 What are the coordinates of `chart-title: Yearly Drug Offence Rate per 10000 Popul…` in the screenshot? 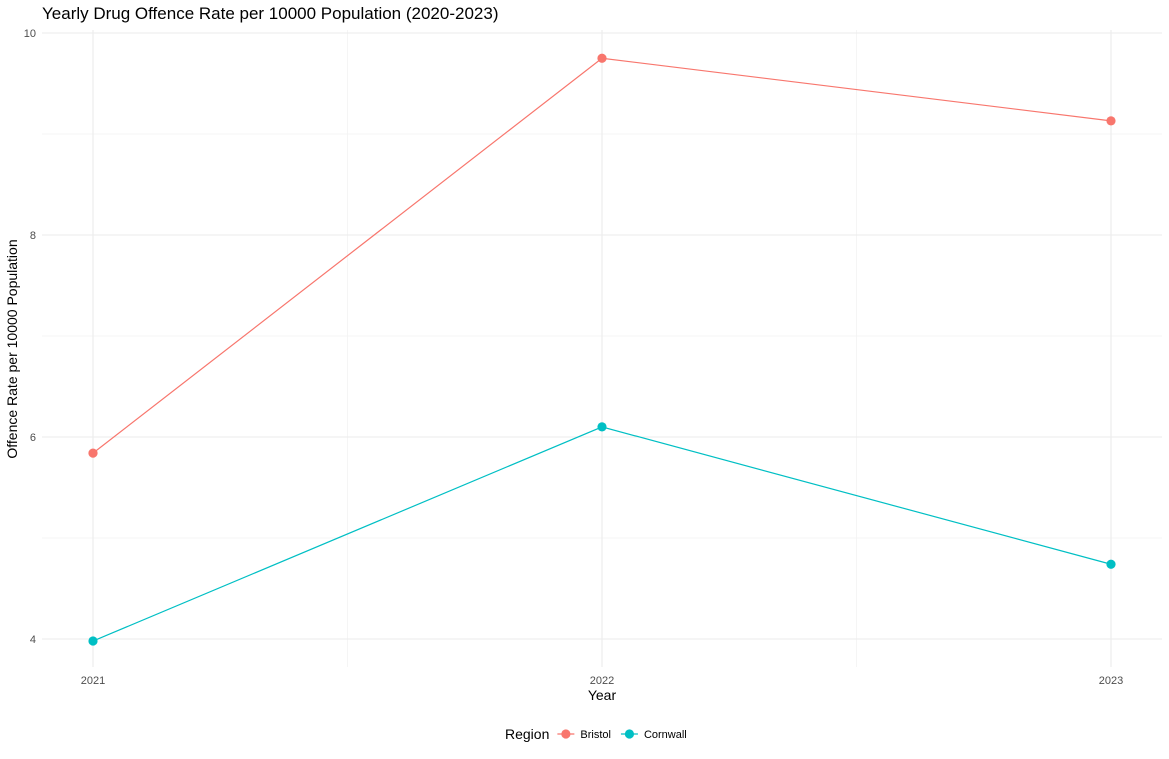 It's located at (270, 13).